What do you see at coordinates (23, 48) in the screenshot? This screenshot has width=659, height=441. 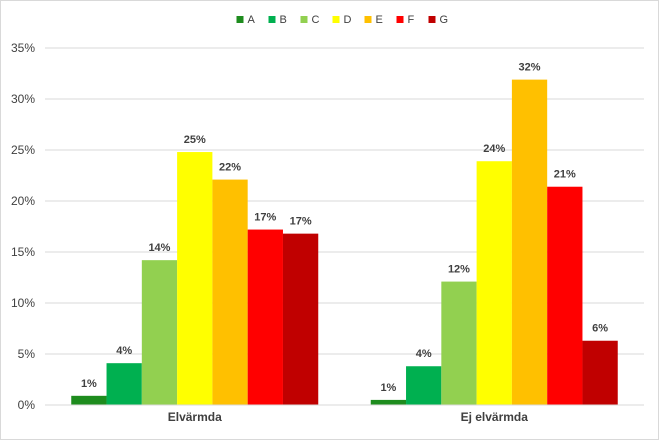 I see `y-tick-label: 35%` at bounding box center [23, 48].